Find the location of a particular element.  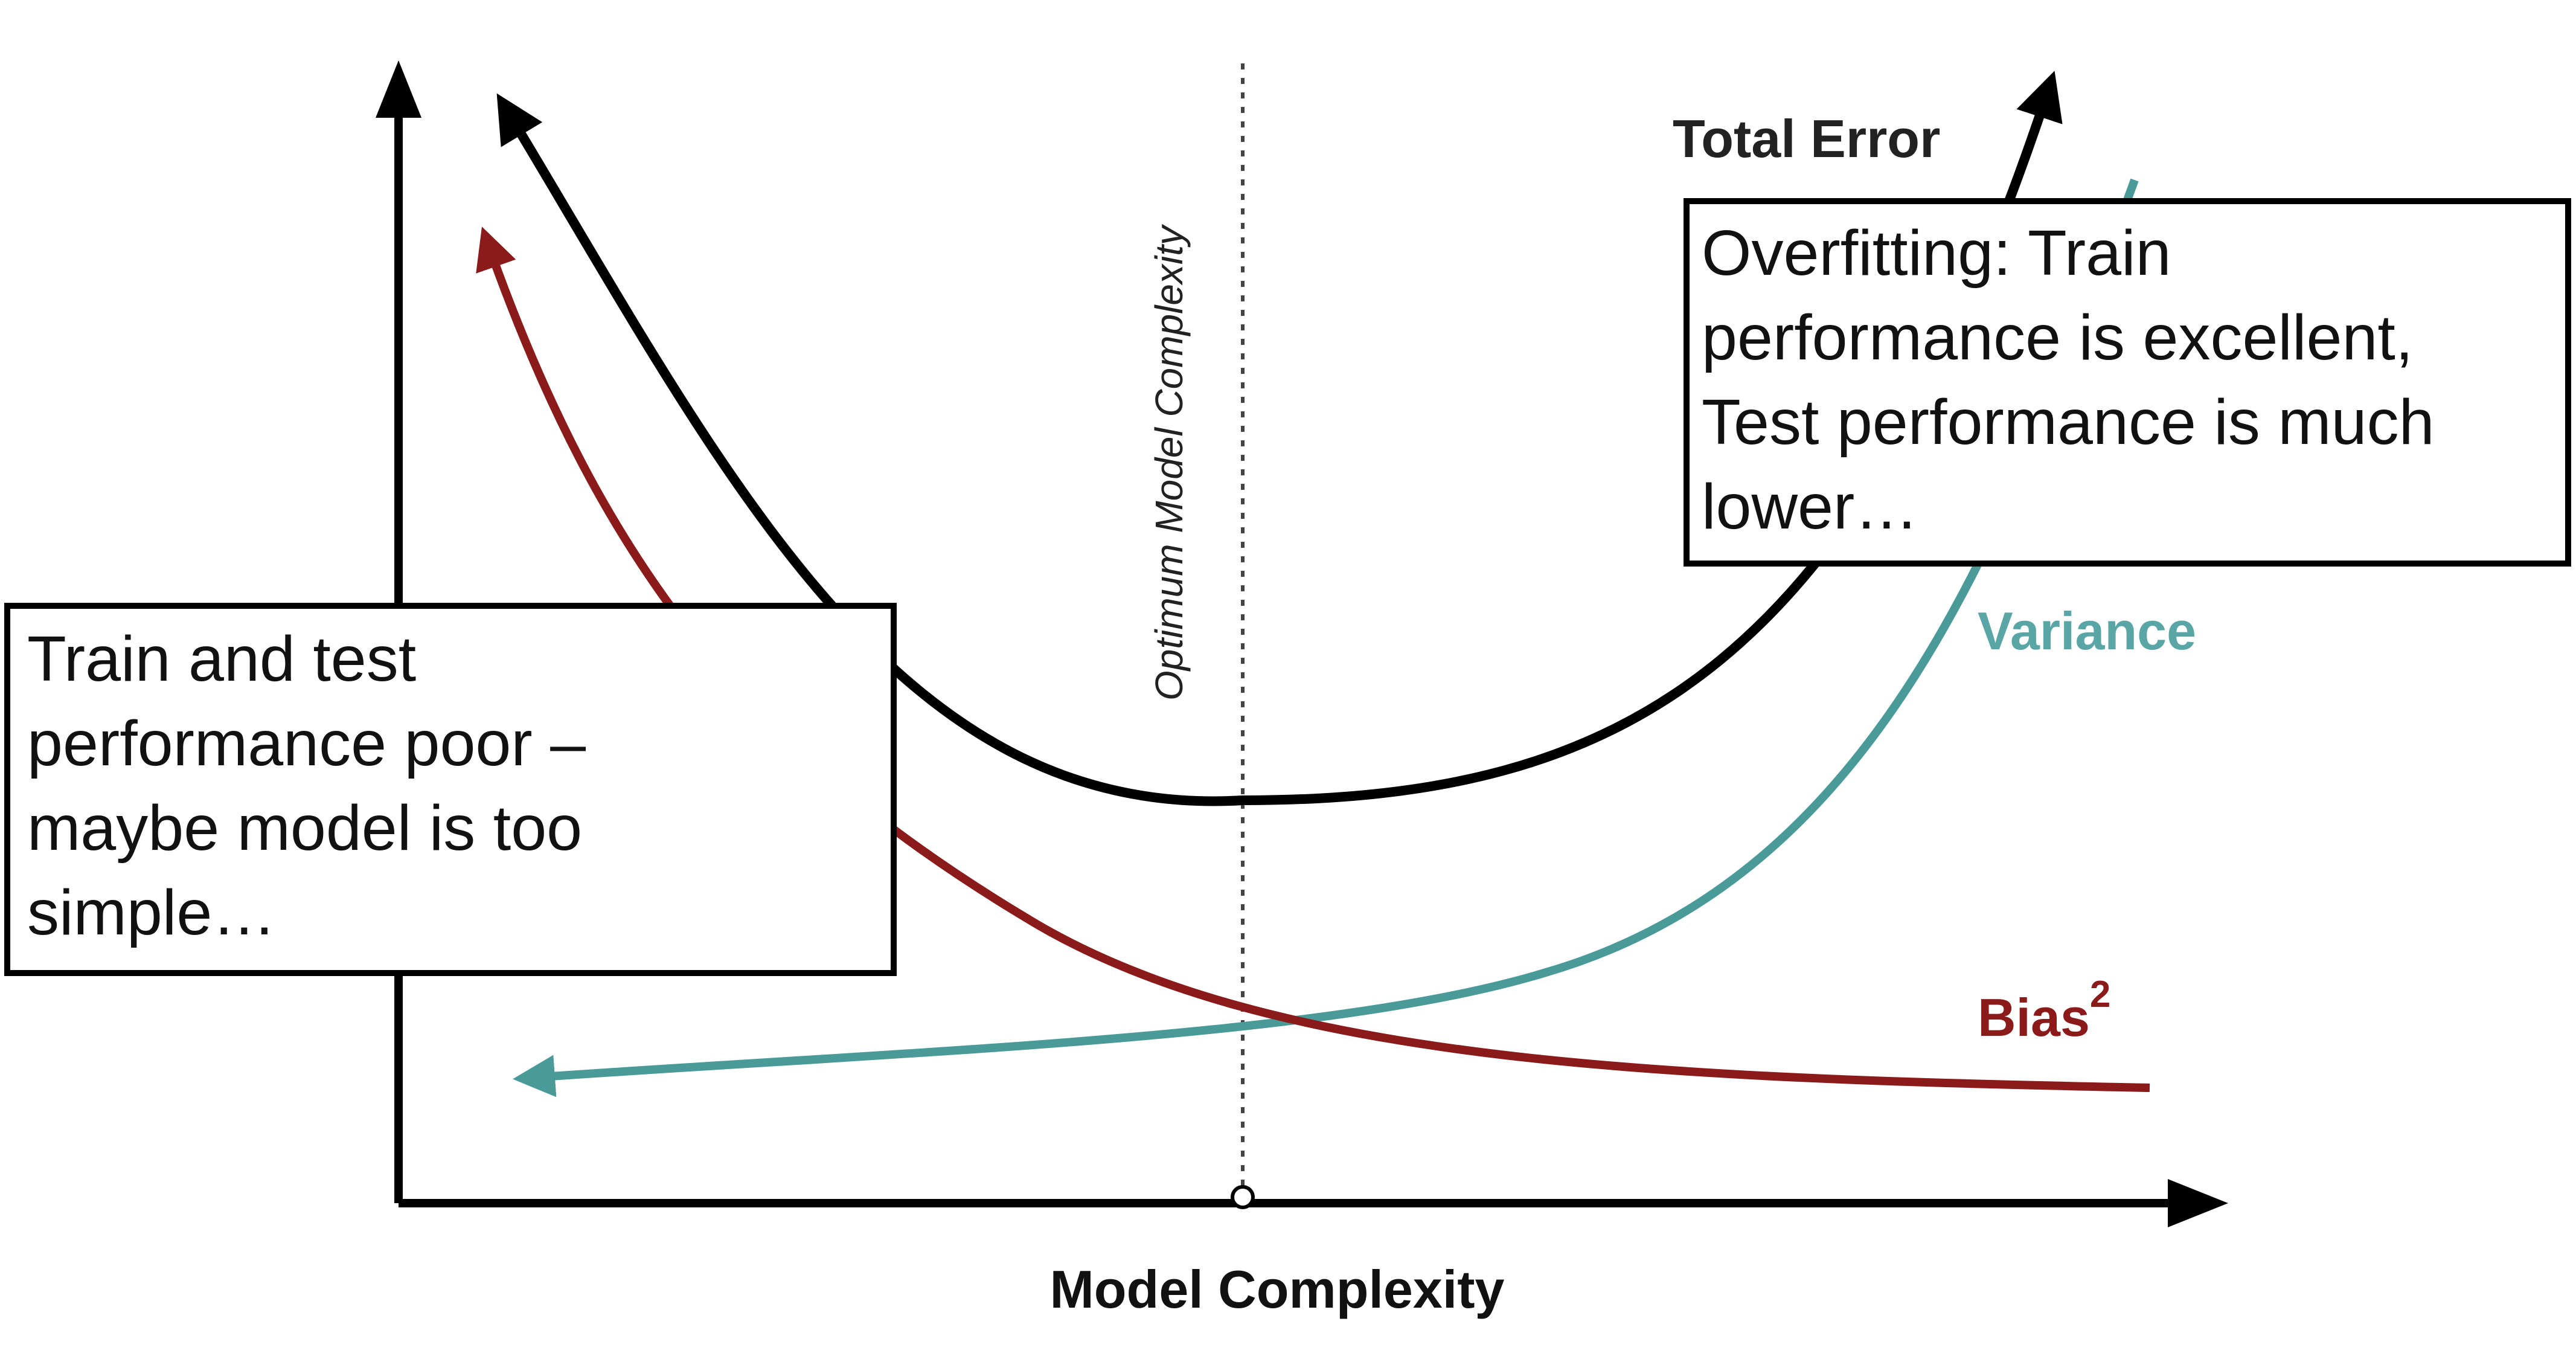

circle-marker-icon is located at coordinates (1243, 1197).